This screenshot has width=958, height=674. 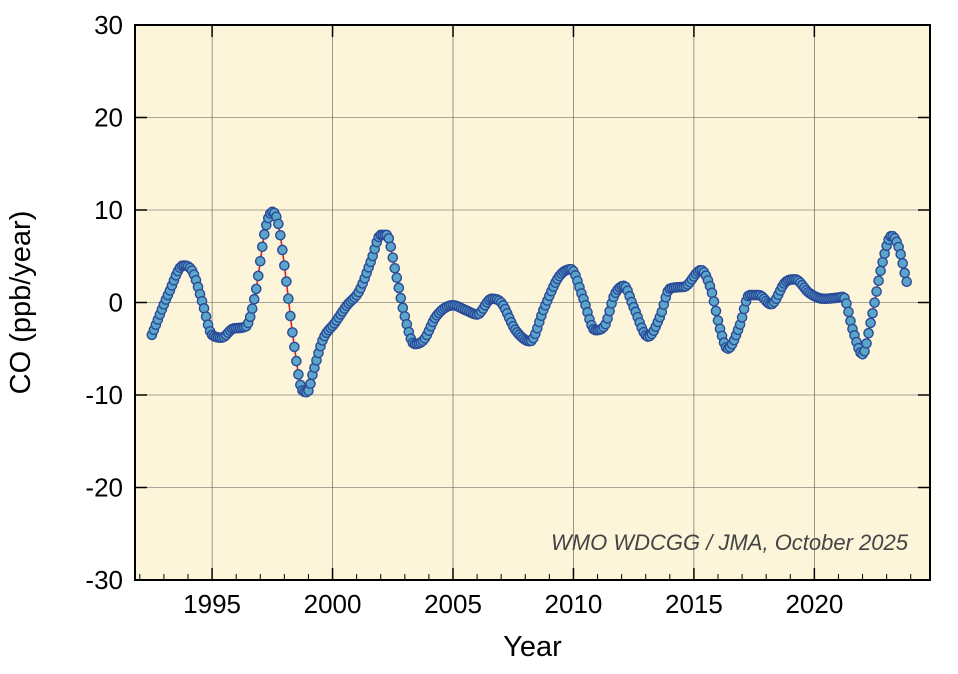 I want to click on x-tick-label: 2005, so click(x=453, y=604).